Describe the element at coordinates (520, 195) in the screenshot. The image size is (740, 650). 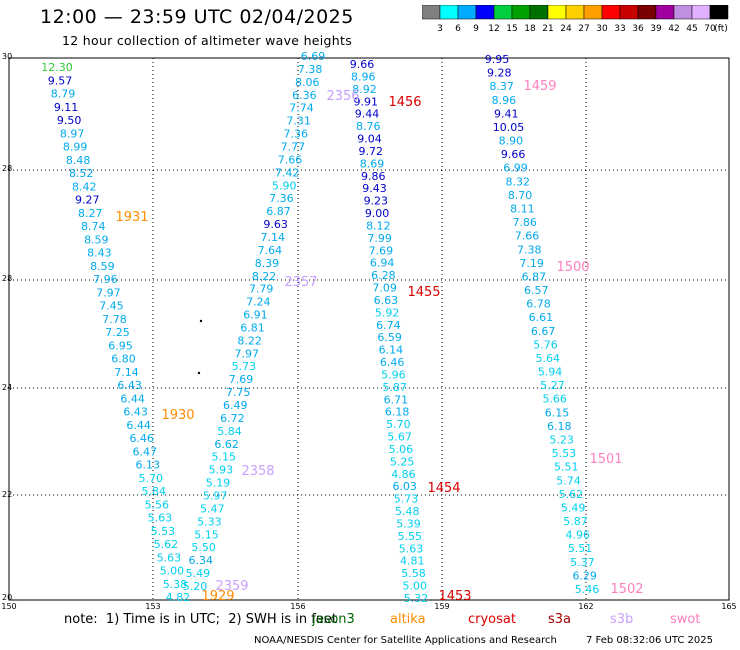
I see `wave-height-value: 8.70` at that location.